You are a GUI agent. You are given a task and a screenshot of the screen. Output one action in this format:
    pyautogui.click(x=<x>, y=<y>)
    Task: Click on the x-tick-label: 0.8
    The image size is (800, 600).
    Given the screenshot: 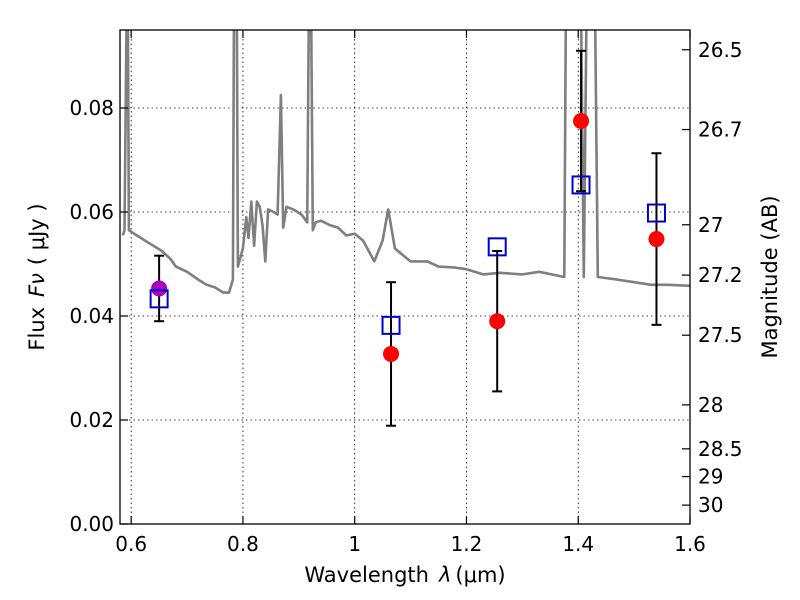 What is the action you would take?
    pyautogui.click(x=243, y=544)
    